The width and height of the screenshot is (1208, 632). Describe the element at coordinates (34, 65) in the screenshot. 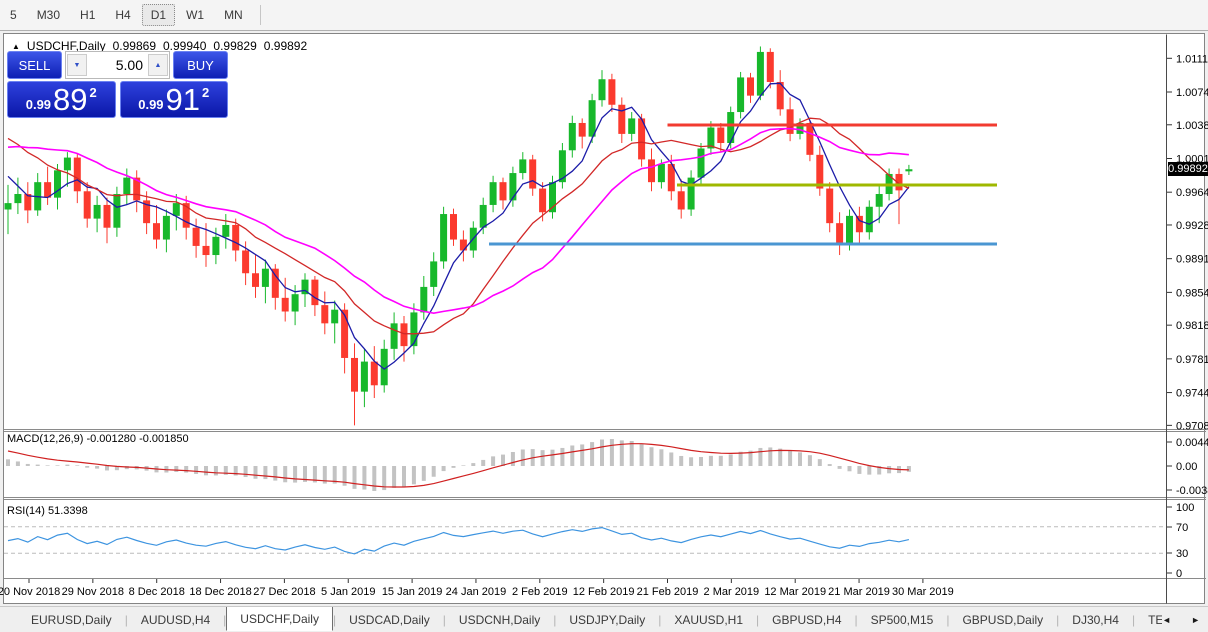

I see `sell-button: SELL` at that location.